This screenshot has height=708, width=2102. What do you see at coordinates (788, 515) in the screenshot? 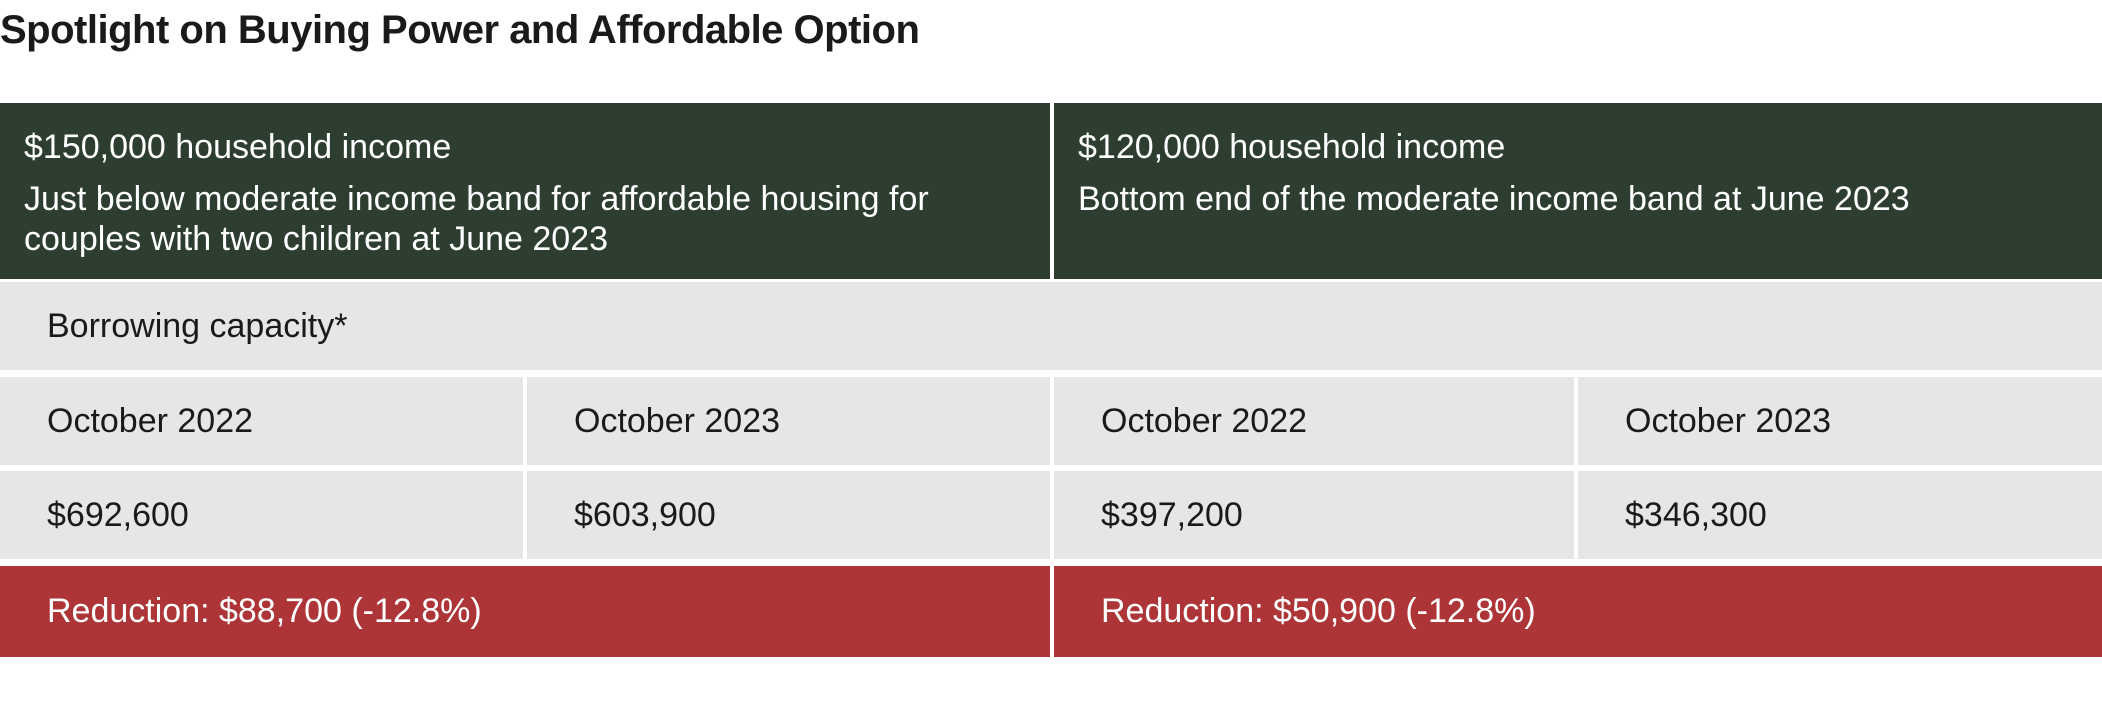
I see `value: $603,900` at bounding box center [788, 515].